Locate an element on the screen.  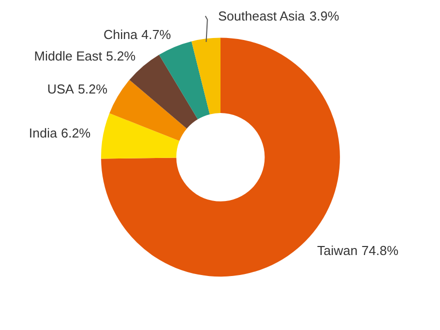
slice-label: USA is located at coordinates (60, 88).